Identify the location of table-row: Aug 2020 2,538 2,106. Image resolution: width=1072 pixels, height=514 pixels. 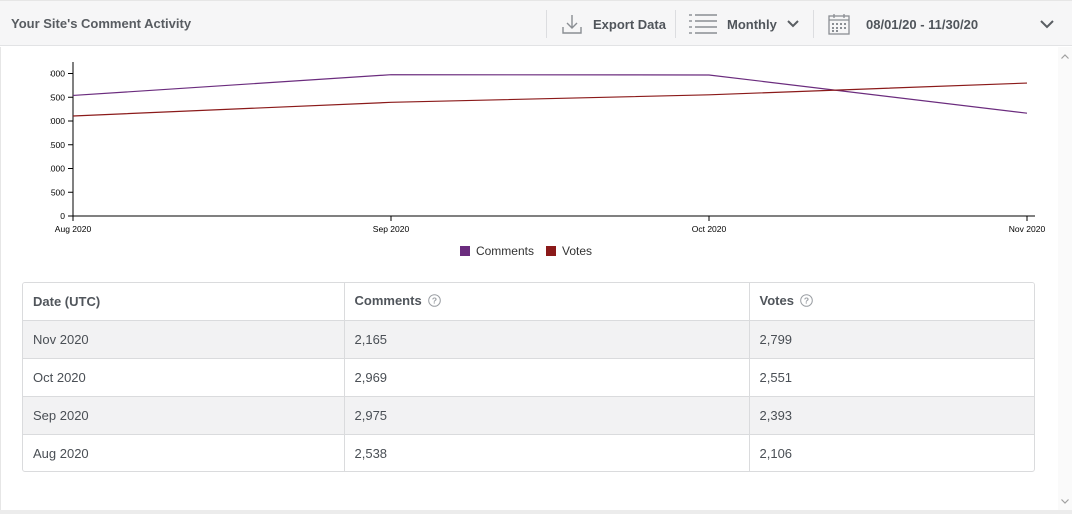
(528, 452).